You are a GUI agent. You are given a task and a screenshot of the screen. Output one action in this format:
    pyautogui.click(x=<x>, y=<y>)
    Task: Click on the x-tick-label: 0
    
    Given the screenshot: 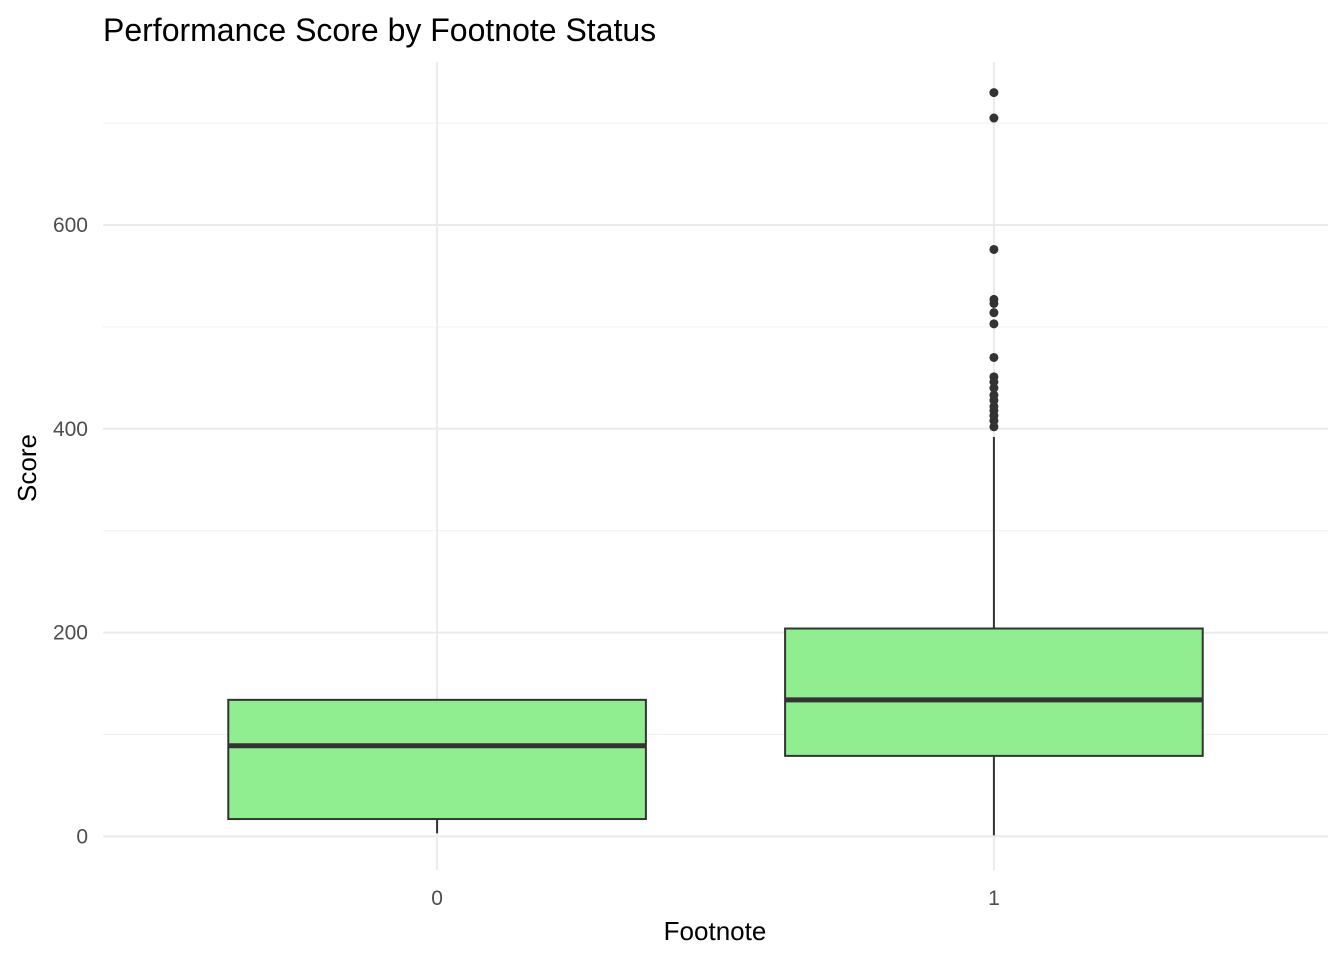 What is the action you would take?
    pyautogui.click(x=437, y=898)
    